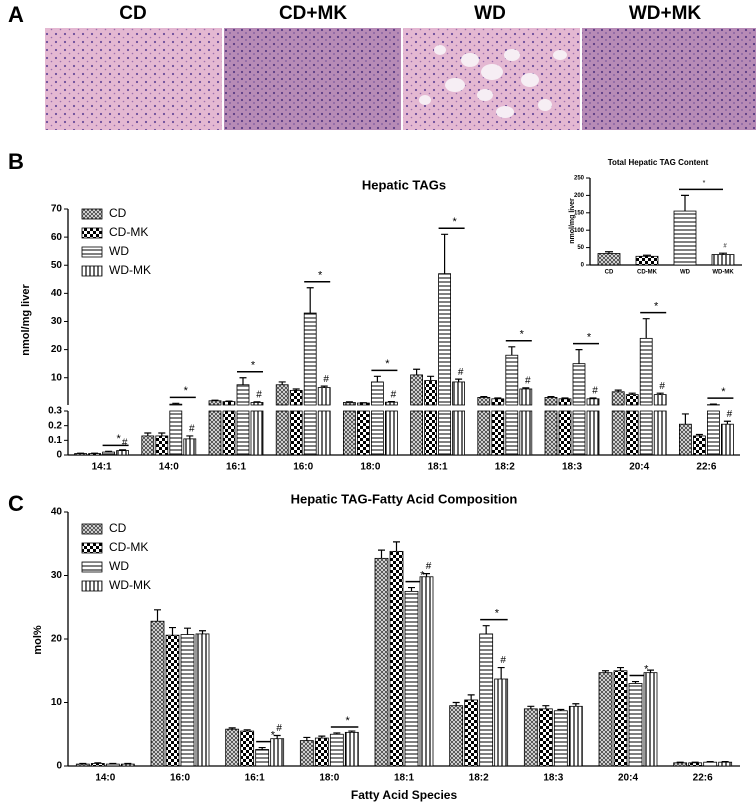 The image size is (756, 805). What do you see at coordinates (57, 209) in the screenshot?
I see `y-tick-label: 70` at bounding box center [57, 209].